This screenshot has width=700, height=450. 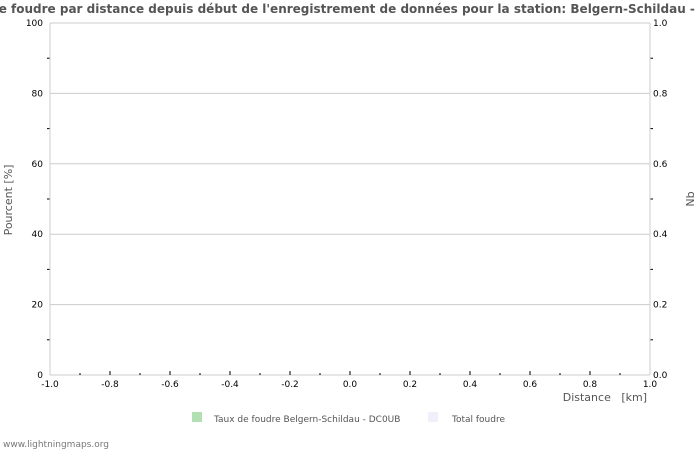 I want to click on y2-tick-label: 0.8, so click(x=660, y=94).